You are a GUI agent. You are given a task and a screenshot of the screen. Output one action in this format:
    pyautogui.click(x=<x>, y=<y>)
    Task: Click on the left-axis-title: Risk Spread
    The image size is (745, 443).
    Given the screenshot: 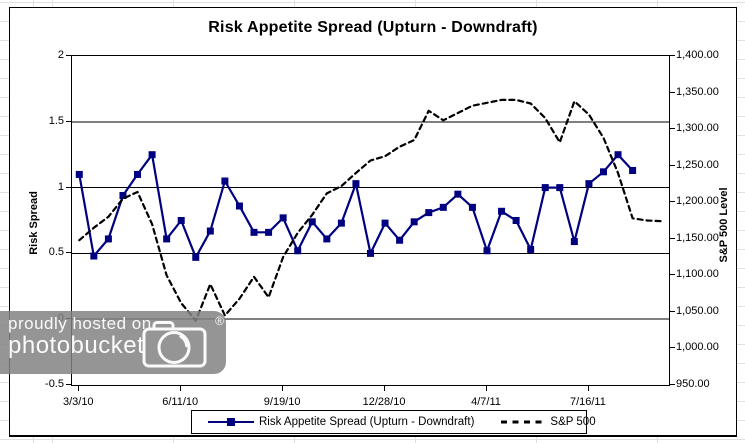 What is the action you would take?
    pyautogui.click(x=34, y=223)
    